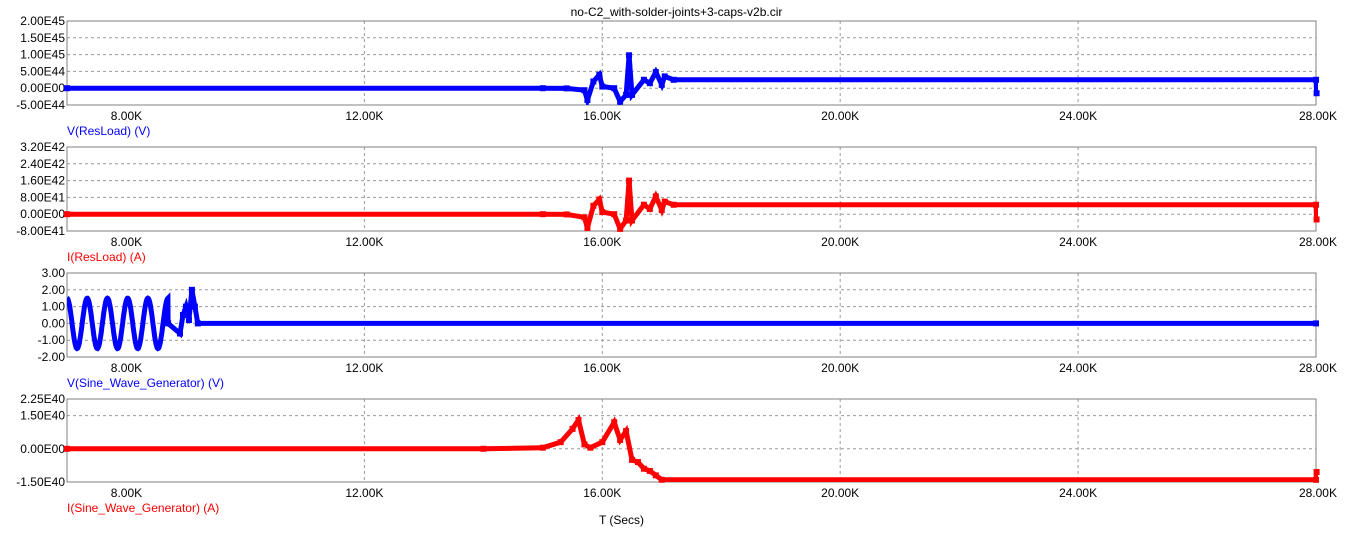 The height and width of the screenshot is (541, 1353). What do you see at coordinates (42, 71) in the screenshot?
I see `y-tick-label: 5.00E44` at bounding box center [42, 71].